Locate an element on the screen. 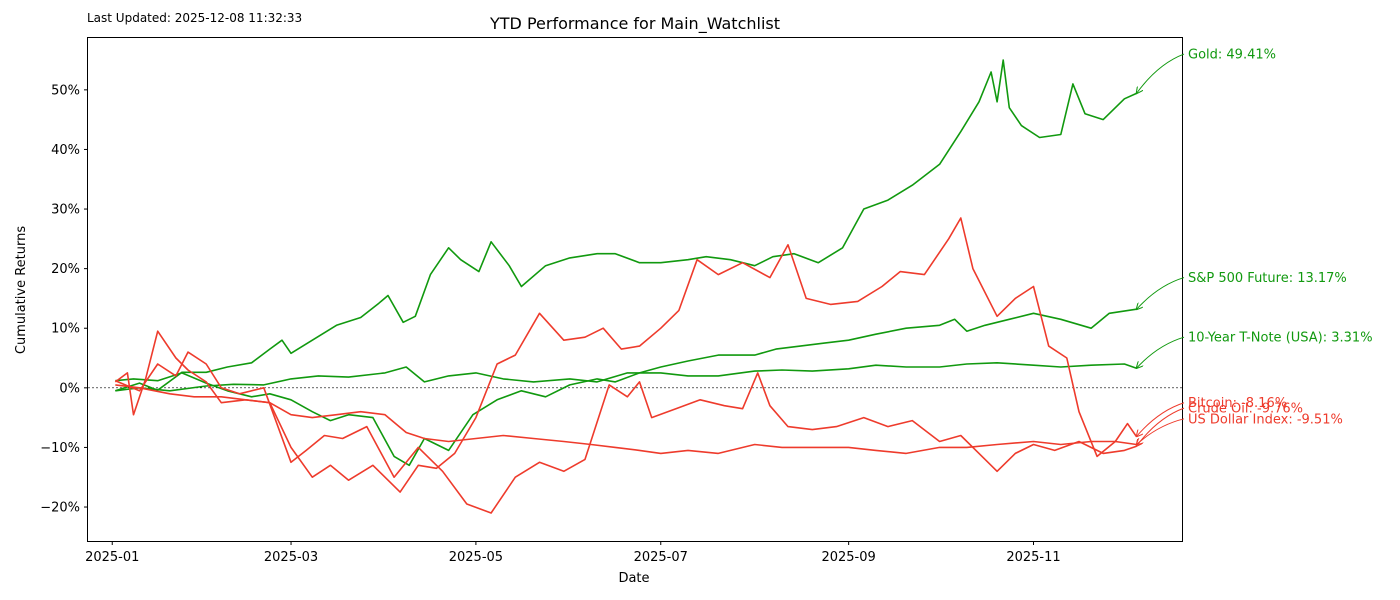  annotation-arrow-bitcoin is located at coordinates (1161, 419).